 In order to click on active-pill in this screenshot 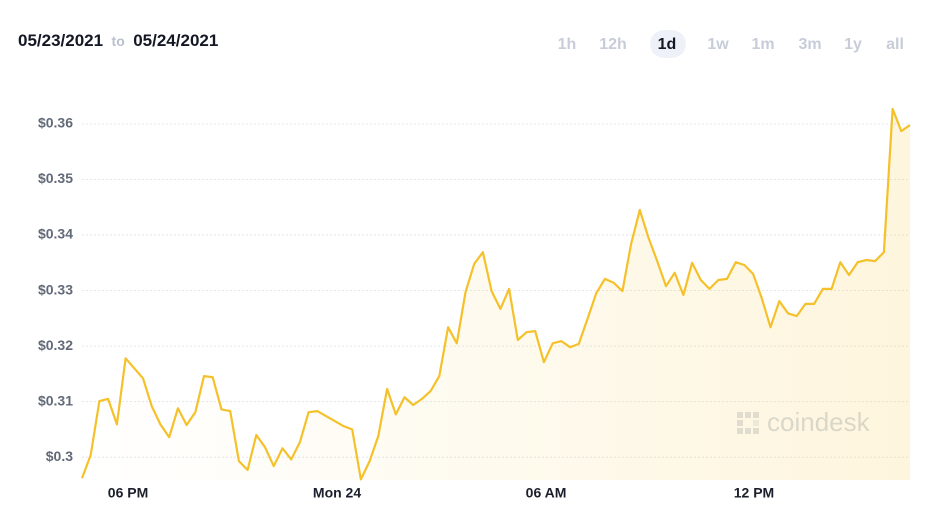, I will do `click(668, 44)`.